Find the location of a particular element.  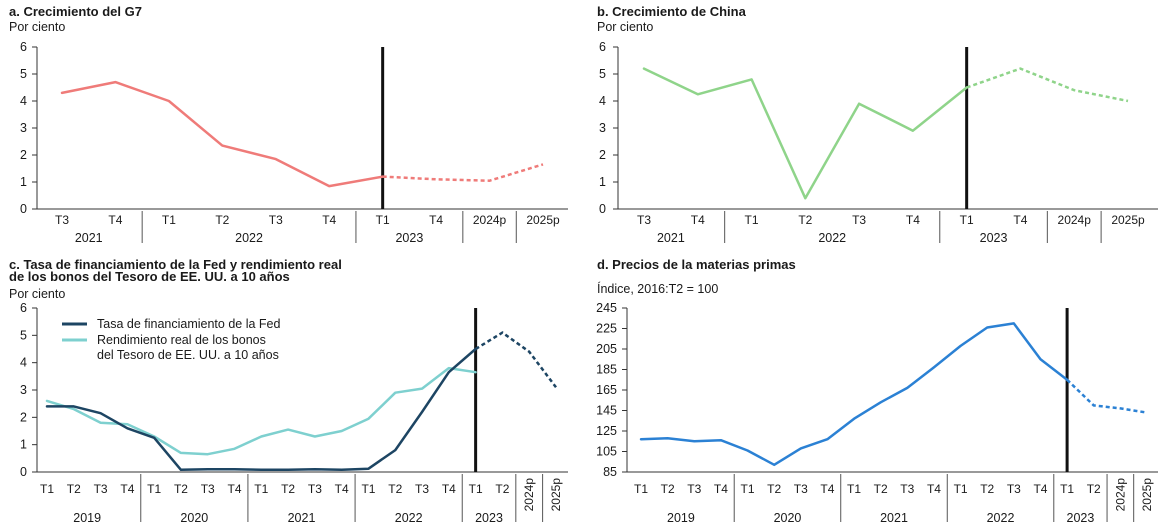

panel-title: d. Precios de la materias primas is located at coordinates (696, 264).